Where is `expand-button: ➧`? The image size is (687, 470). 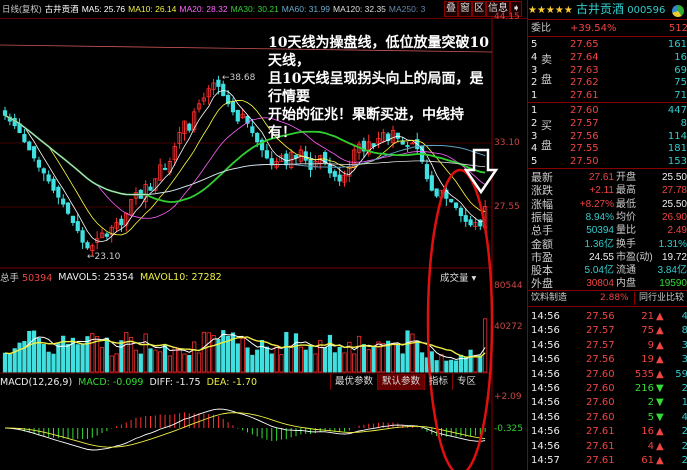 expand-button: ➧ is located at coordinates (516, 9).